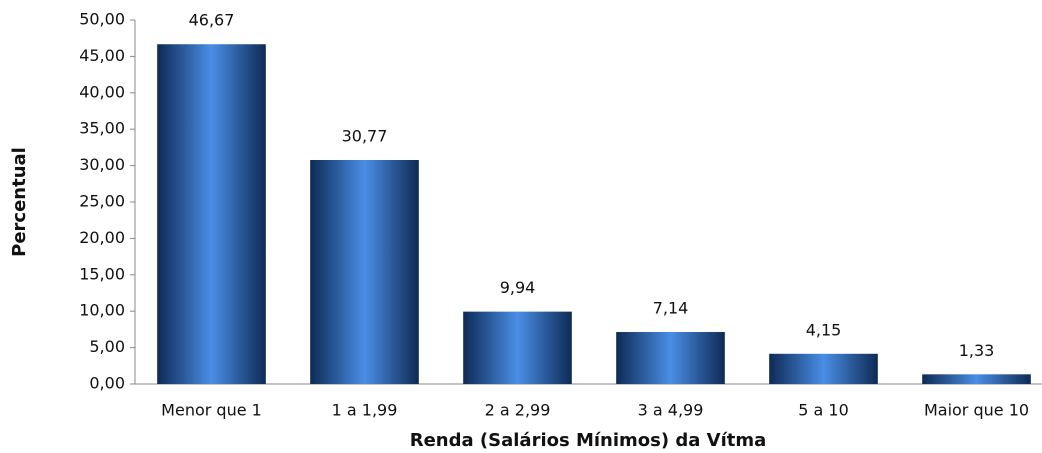 This screenshot has height=453, width=1042. I want to click on data-label: 4,15, so click(824, 329).